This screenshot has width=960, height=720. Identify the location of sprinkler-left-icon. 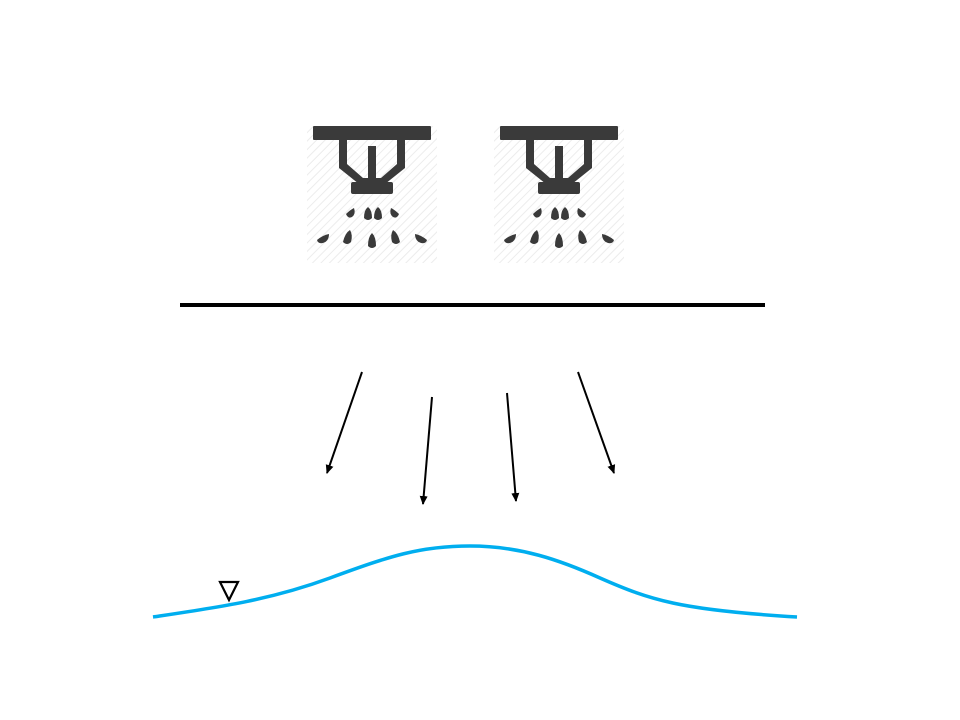
(372, 194).